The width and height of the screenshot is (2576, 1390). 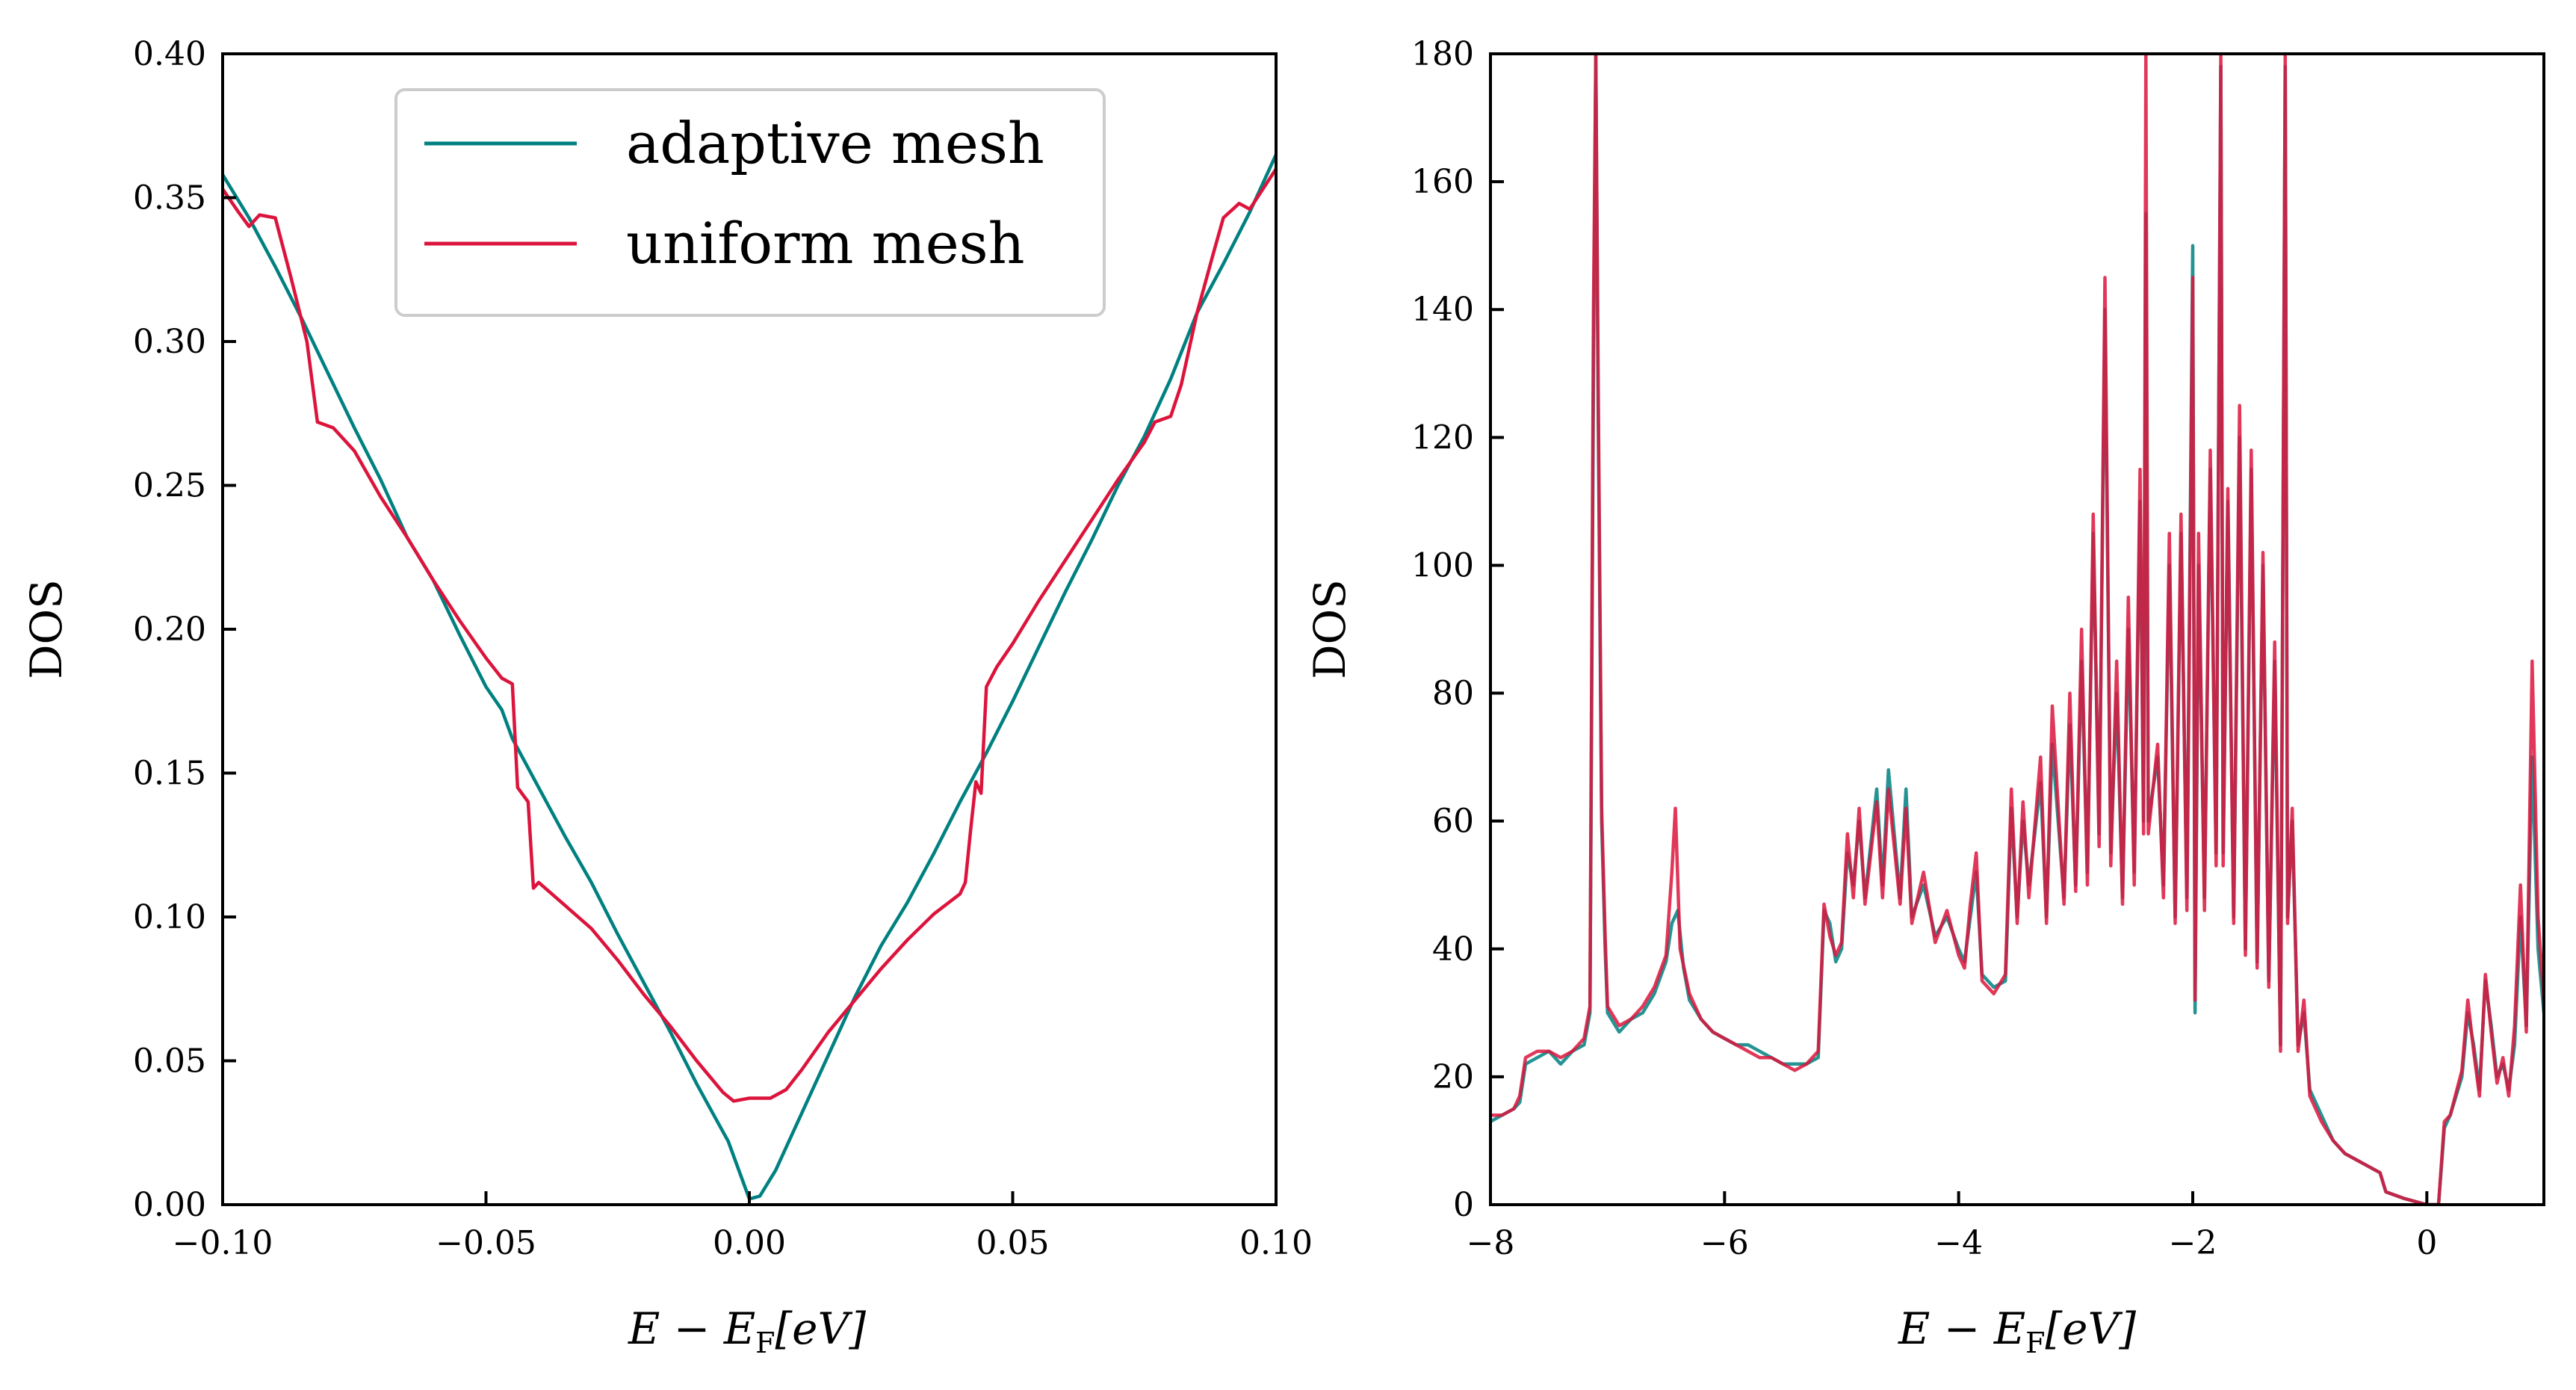 I want to click on legend-label-uniform: uniform mesh, so click(x=825, y=243).